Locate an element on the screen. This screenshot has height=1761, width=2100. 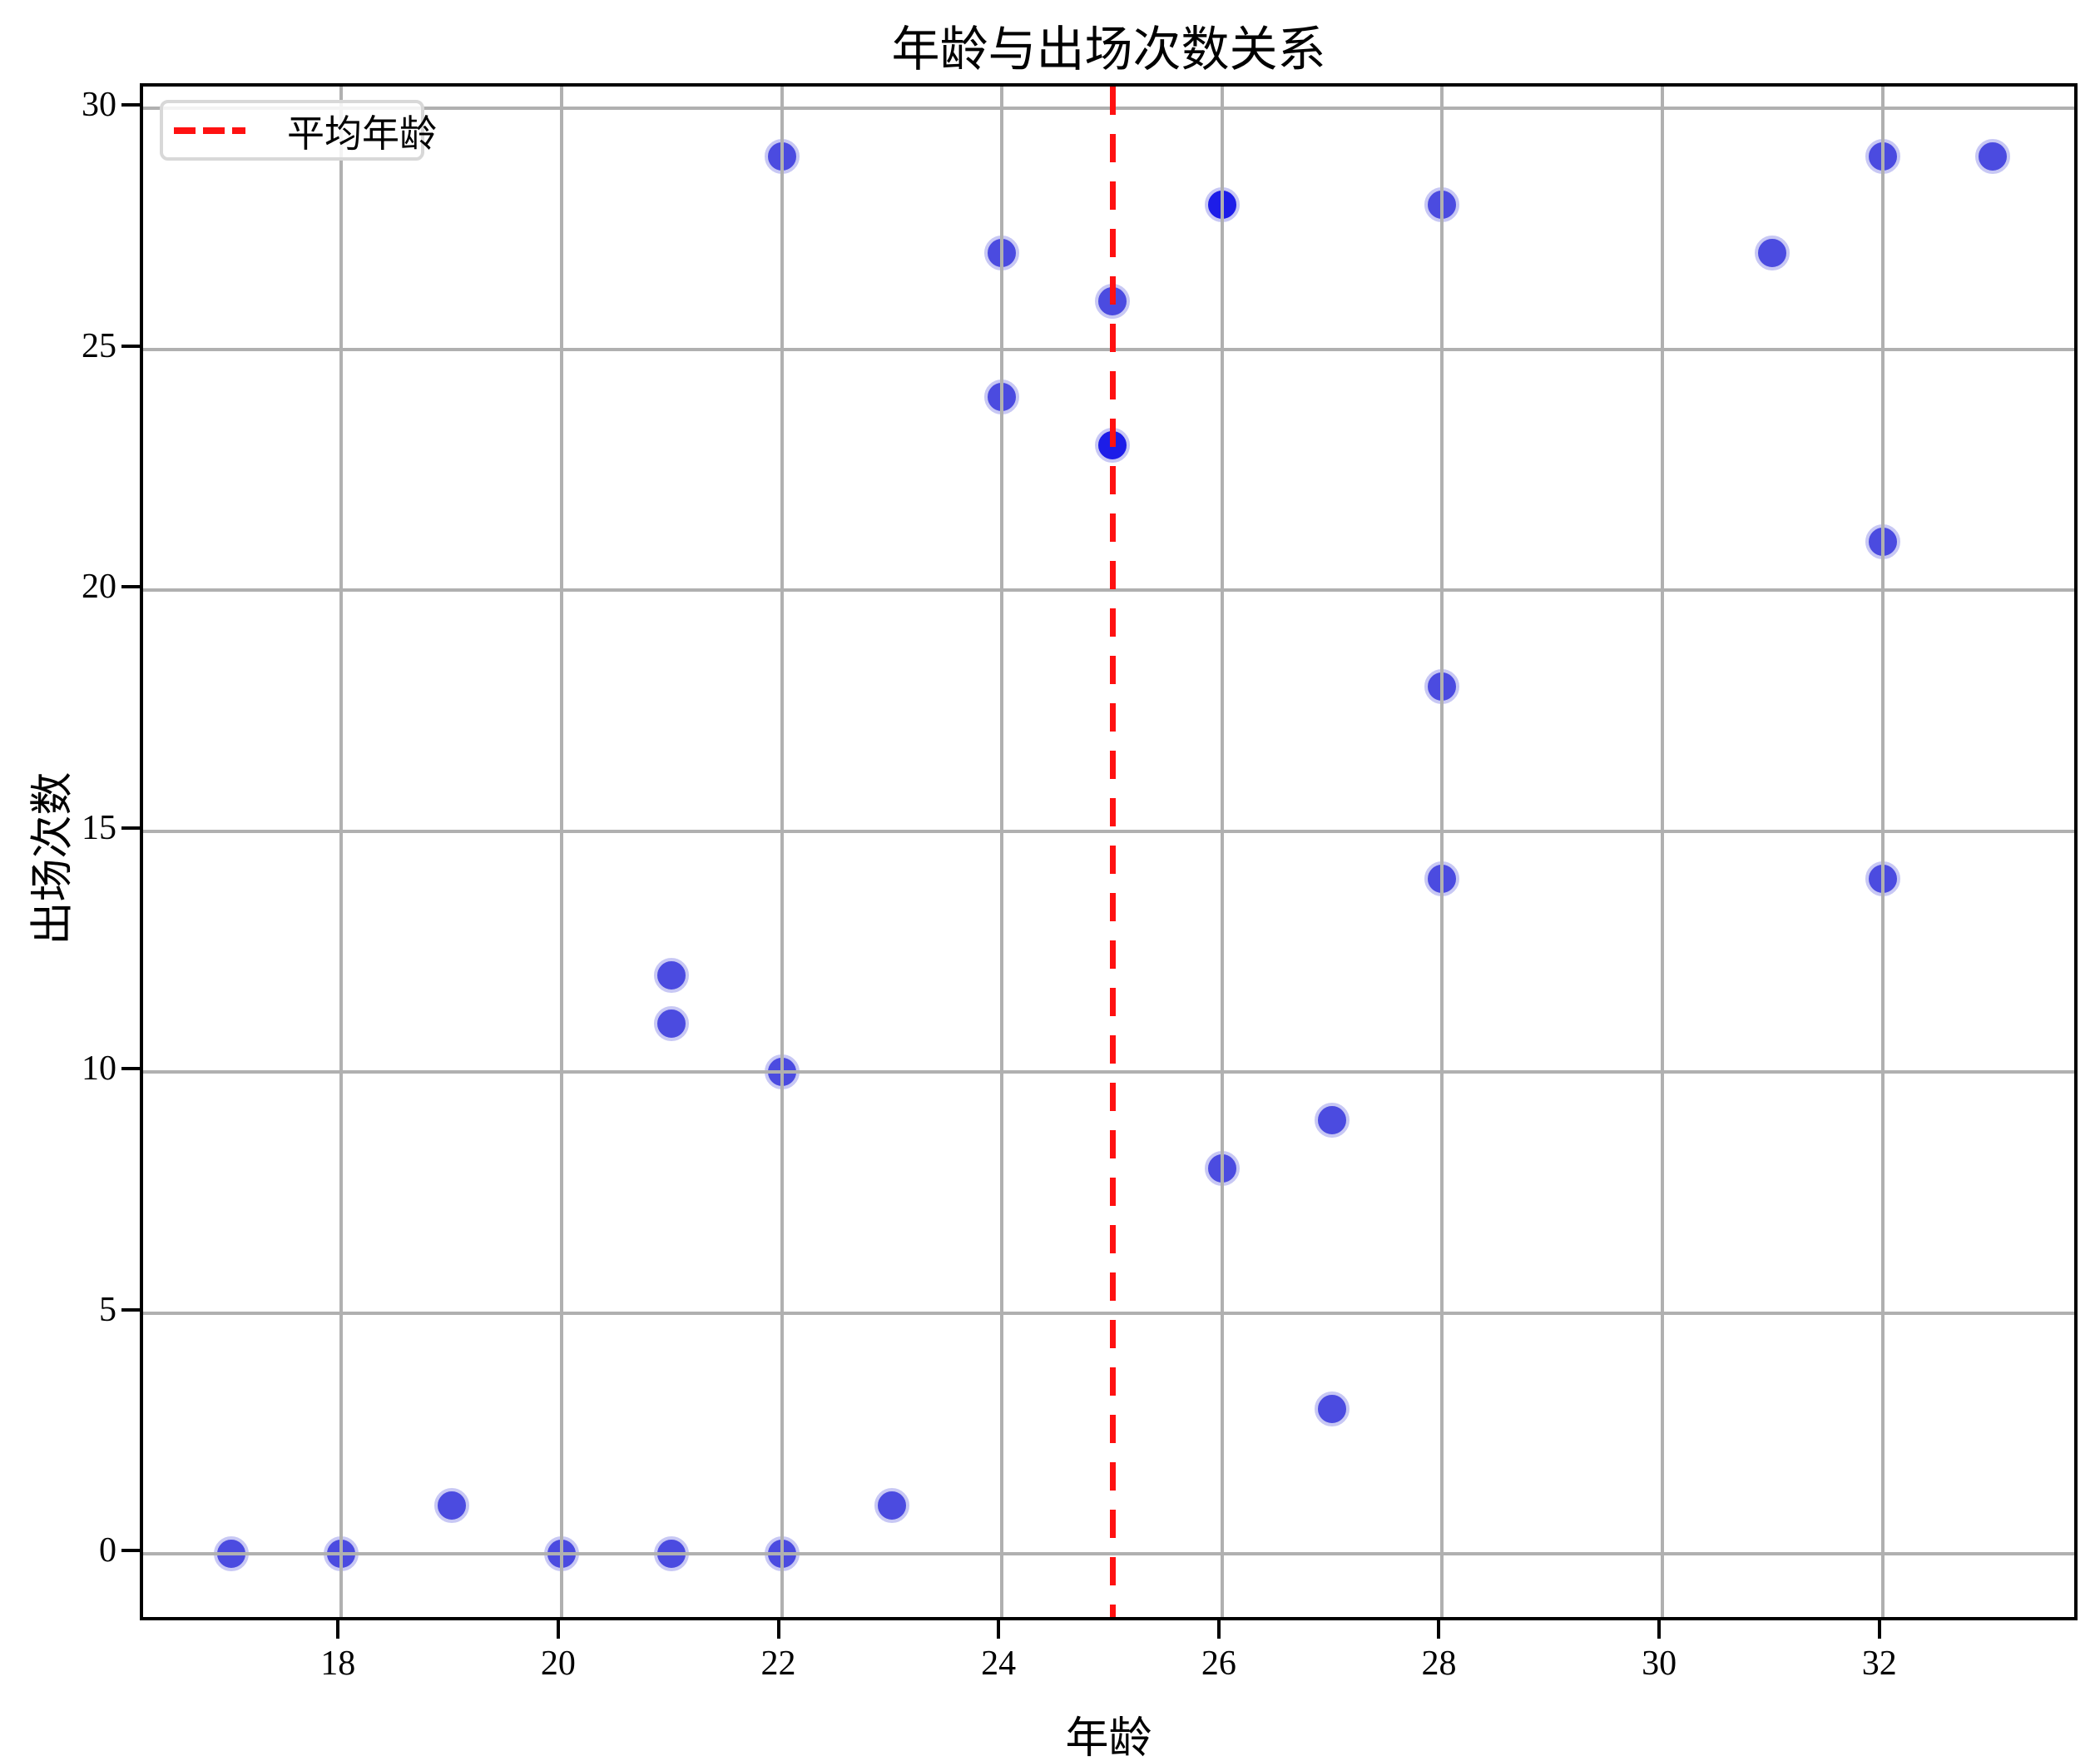
y-tick-label: 20 is located at coordinates (99, 587).